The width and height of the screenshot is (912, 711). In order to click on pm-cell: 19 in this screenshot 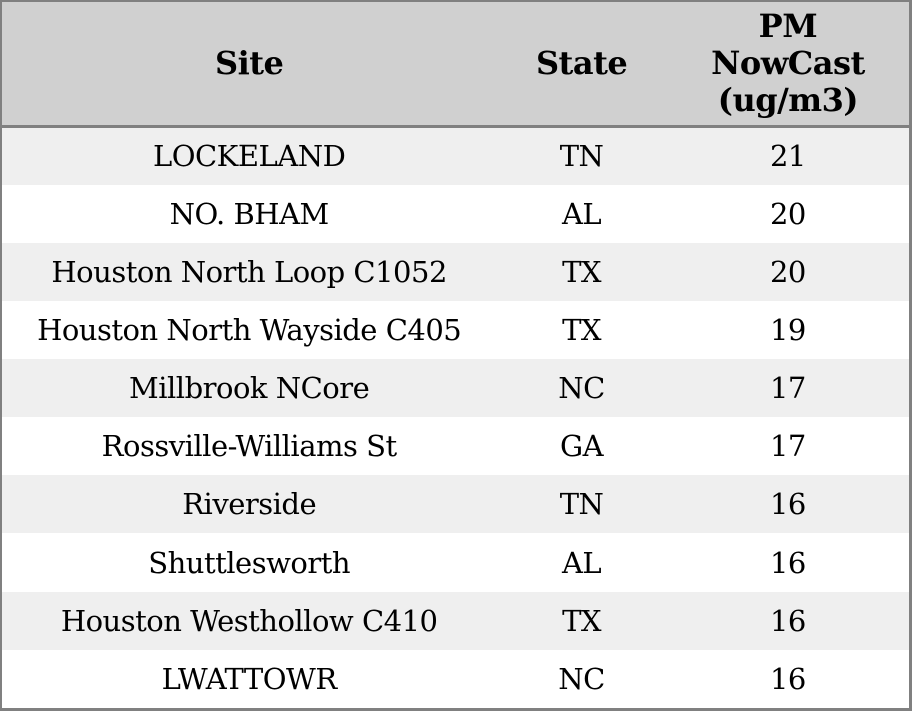, I will do `click(787, 329)`.